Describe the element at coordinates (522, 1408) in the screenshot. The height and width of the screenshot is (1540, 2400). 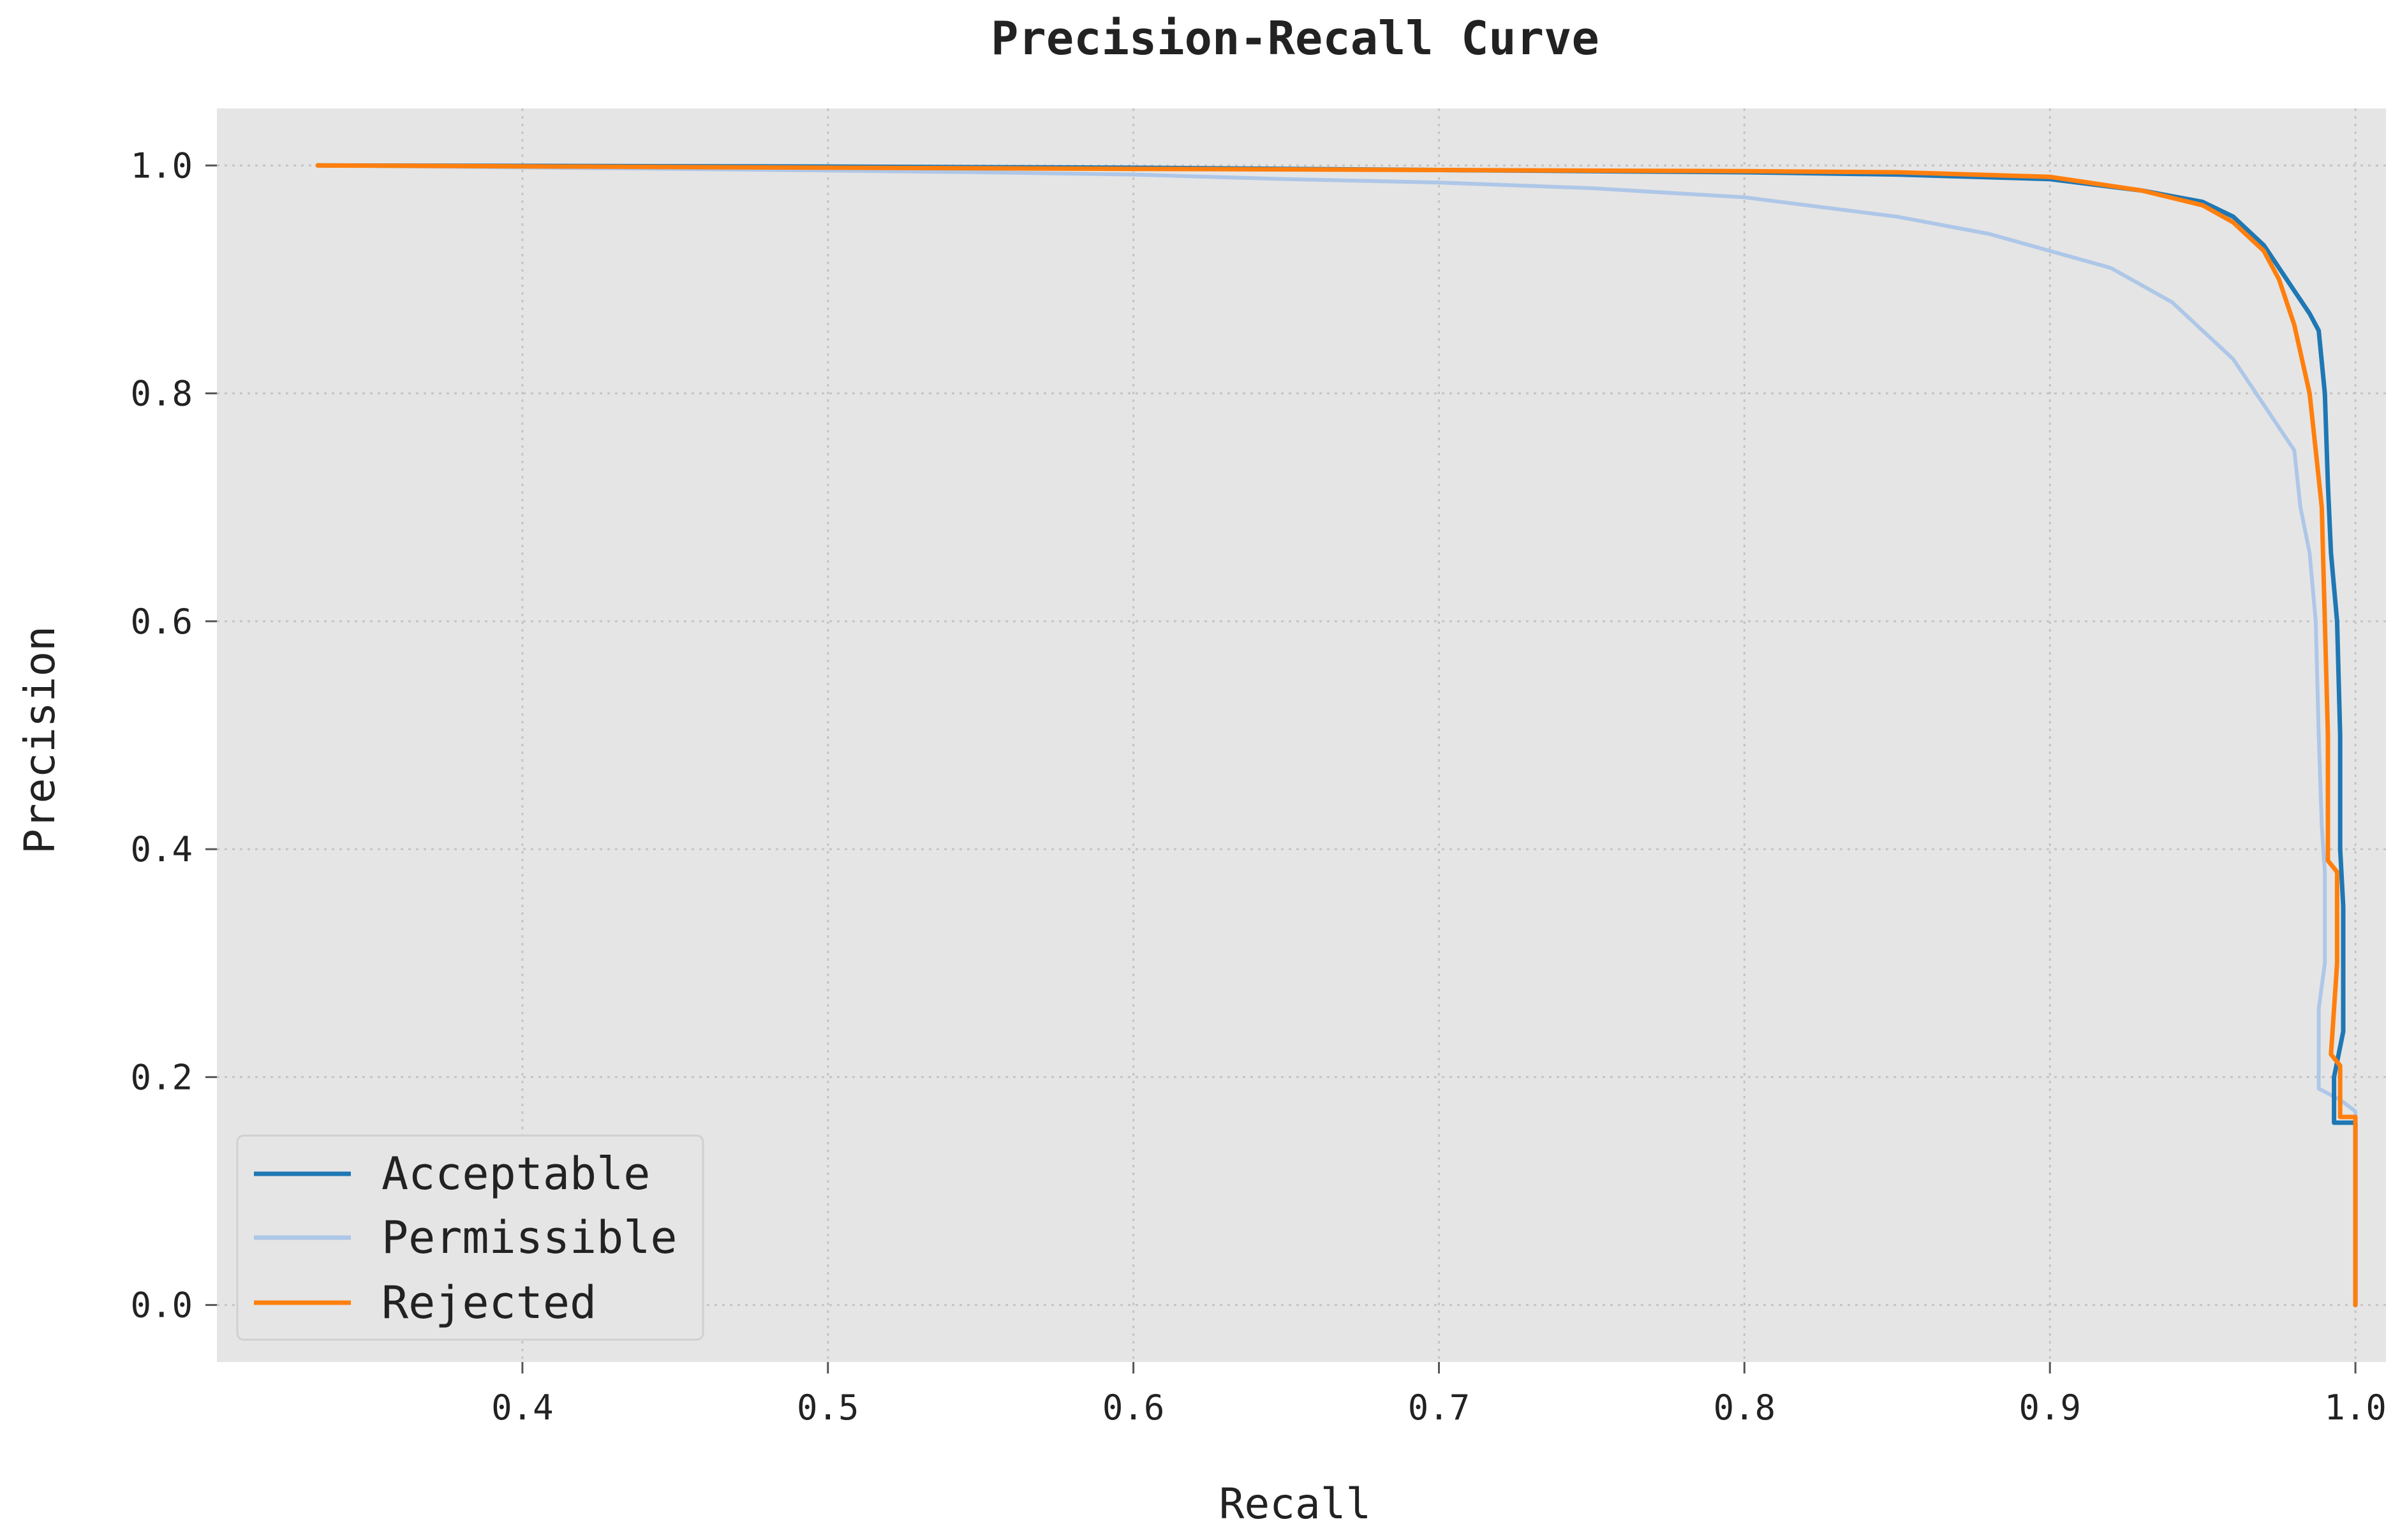
I see `x-tick-label: 0.4` at that location.